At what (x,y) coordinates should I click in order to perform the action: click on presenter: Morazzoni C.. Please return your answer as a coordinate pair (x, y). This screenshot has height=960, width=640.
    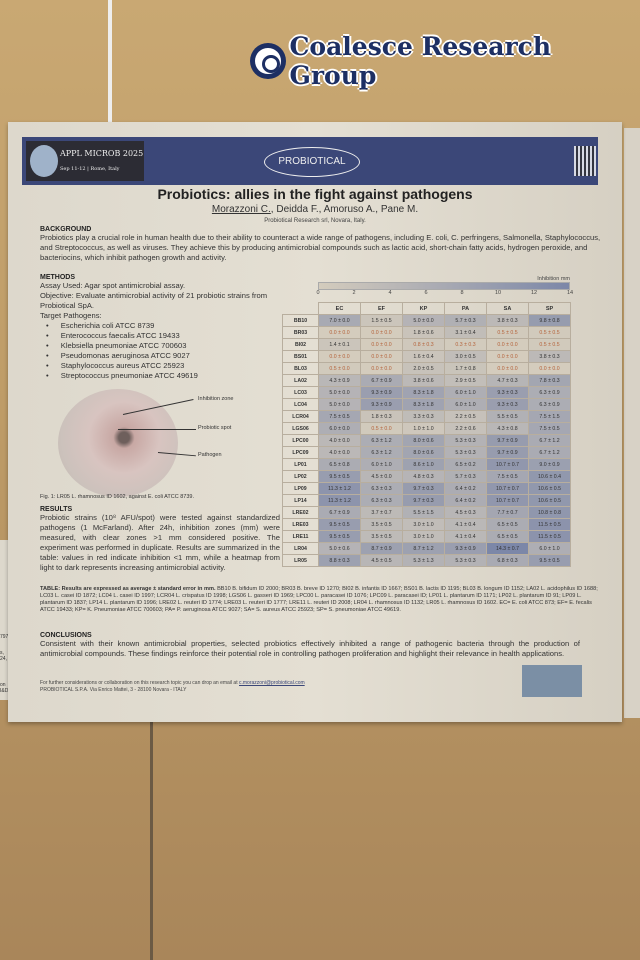
    Looking at the image, I should click on (241, 209).